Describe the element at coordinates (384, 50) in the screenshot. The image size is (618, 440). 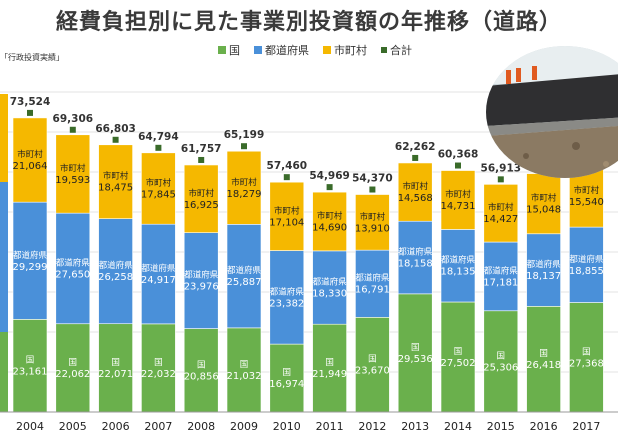
I see `legend-swatch-total` at that location.